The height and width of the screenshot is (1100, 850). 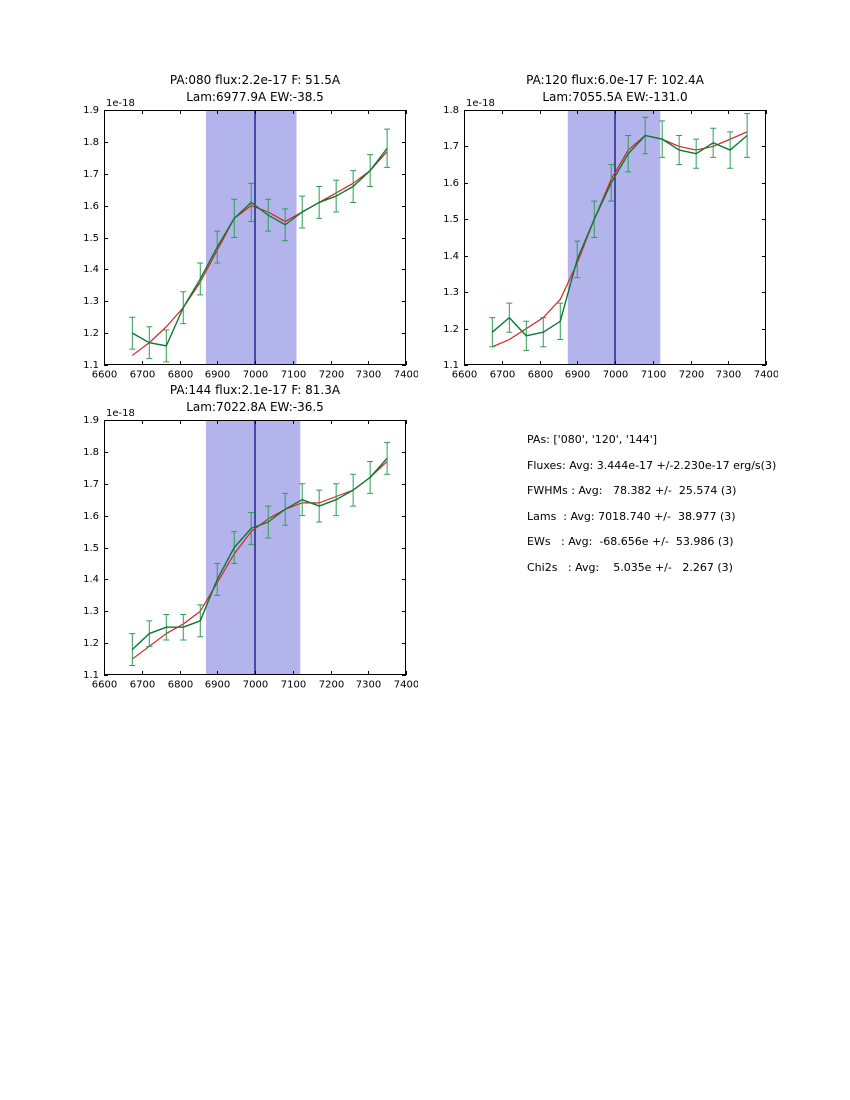 I want to click on chart-title-line1: PA:080 flux:2.2e-17 F: 51.5A, so click(x=255, y=80).